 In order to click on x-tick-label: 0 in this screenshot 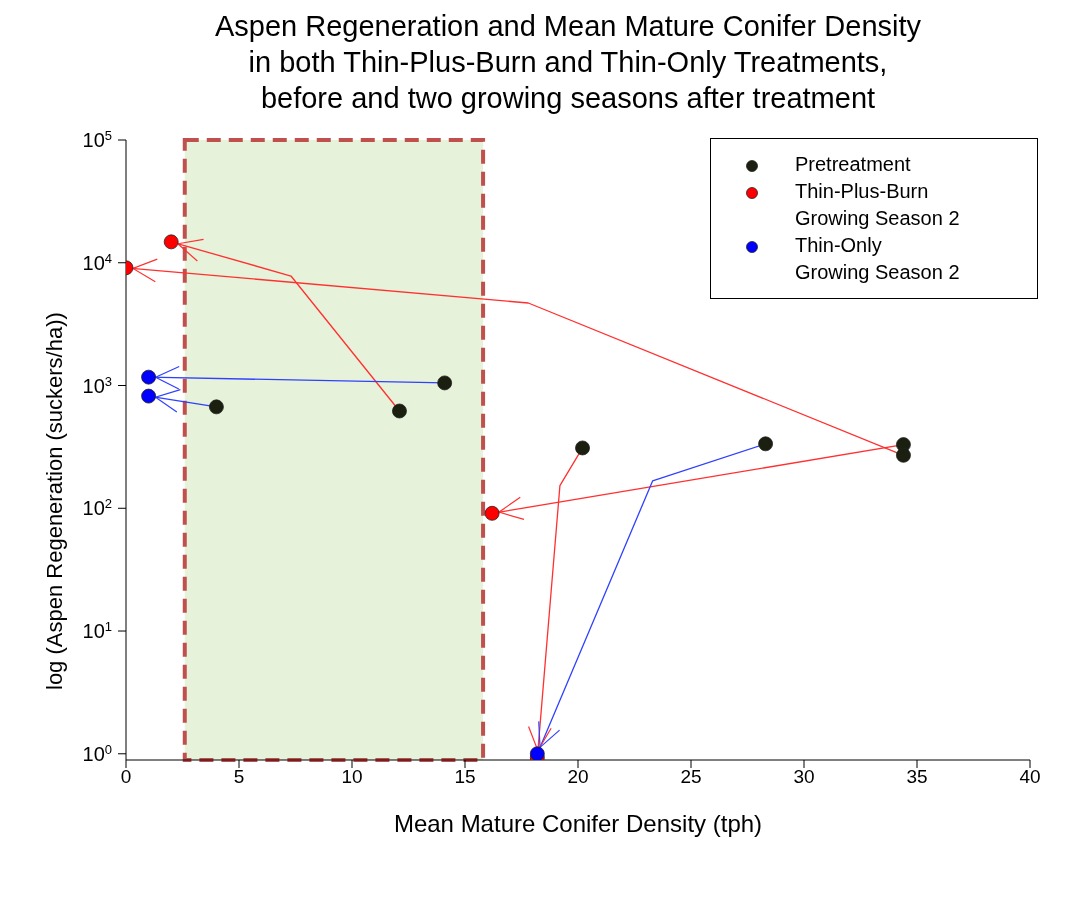, I will do `click(126, 777)`.